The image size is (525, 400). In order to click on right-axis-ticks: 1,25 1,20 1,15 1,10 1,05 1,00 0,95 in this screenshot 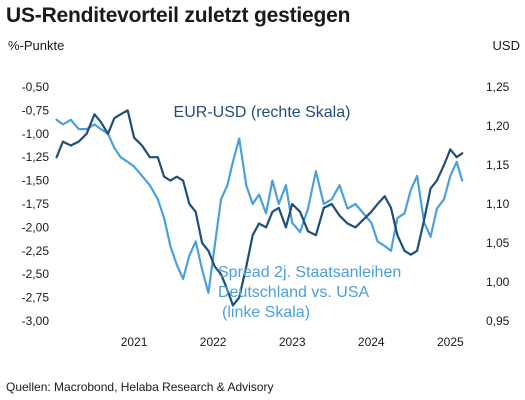, I will do `click(498, 204)`.